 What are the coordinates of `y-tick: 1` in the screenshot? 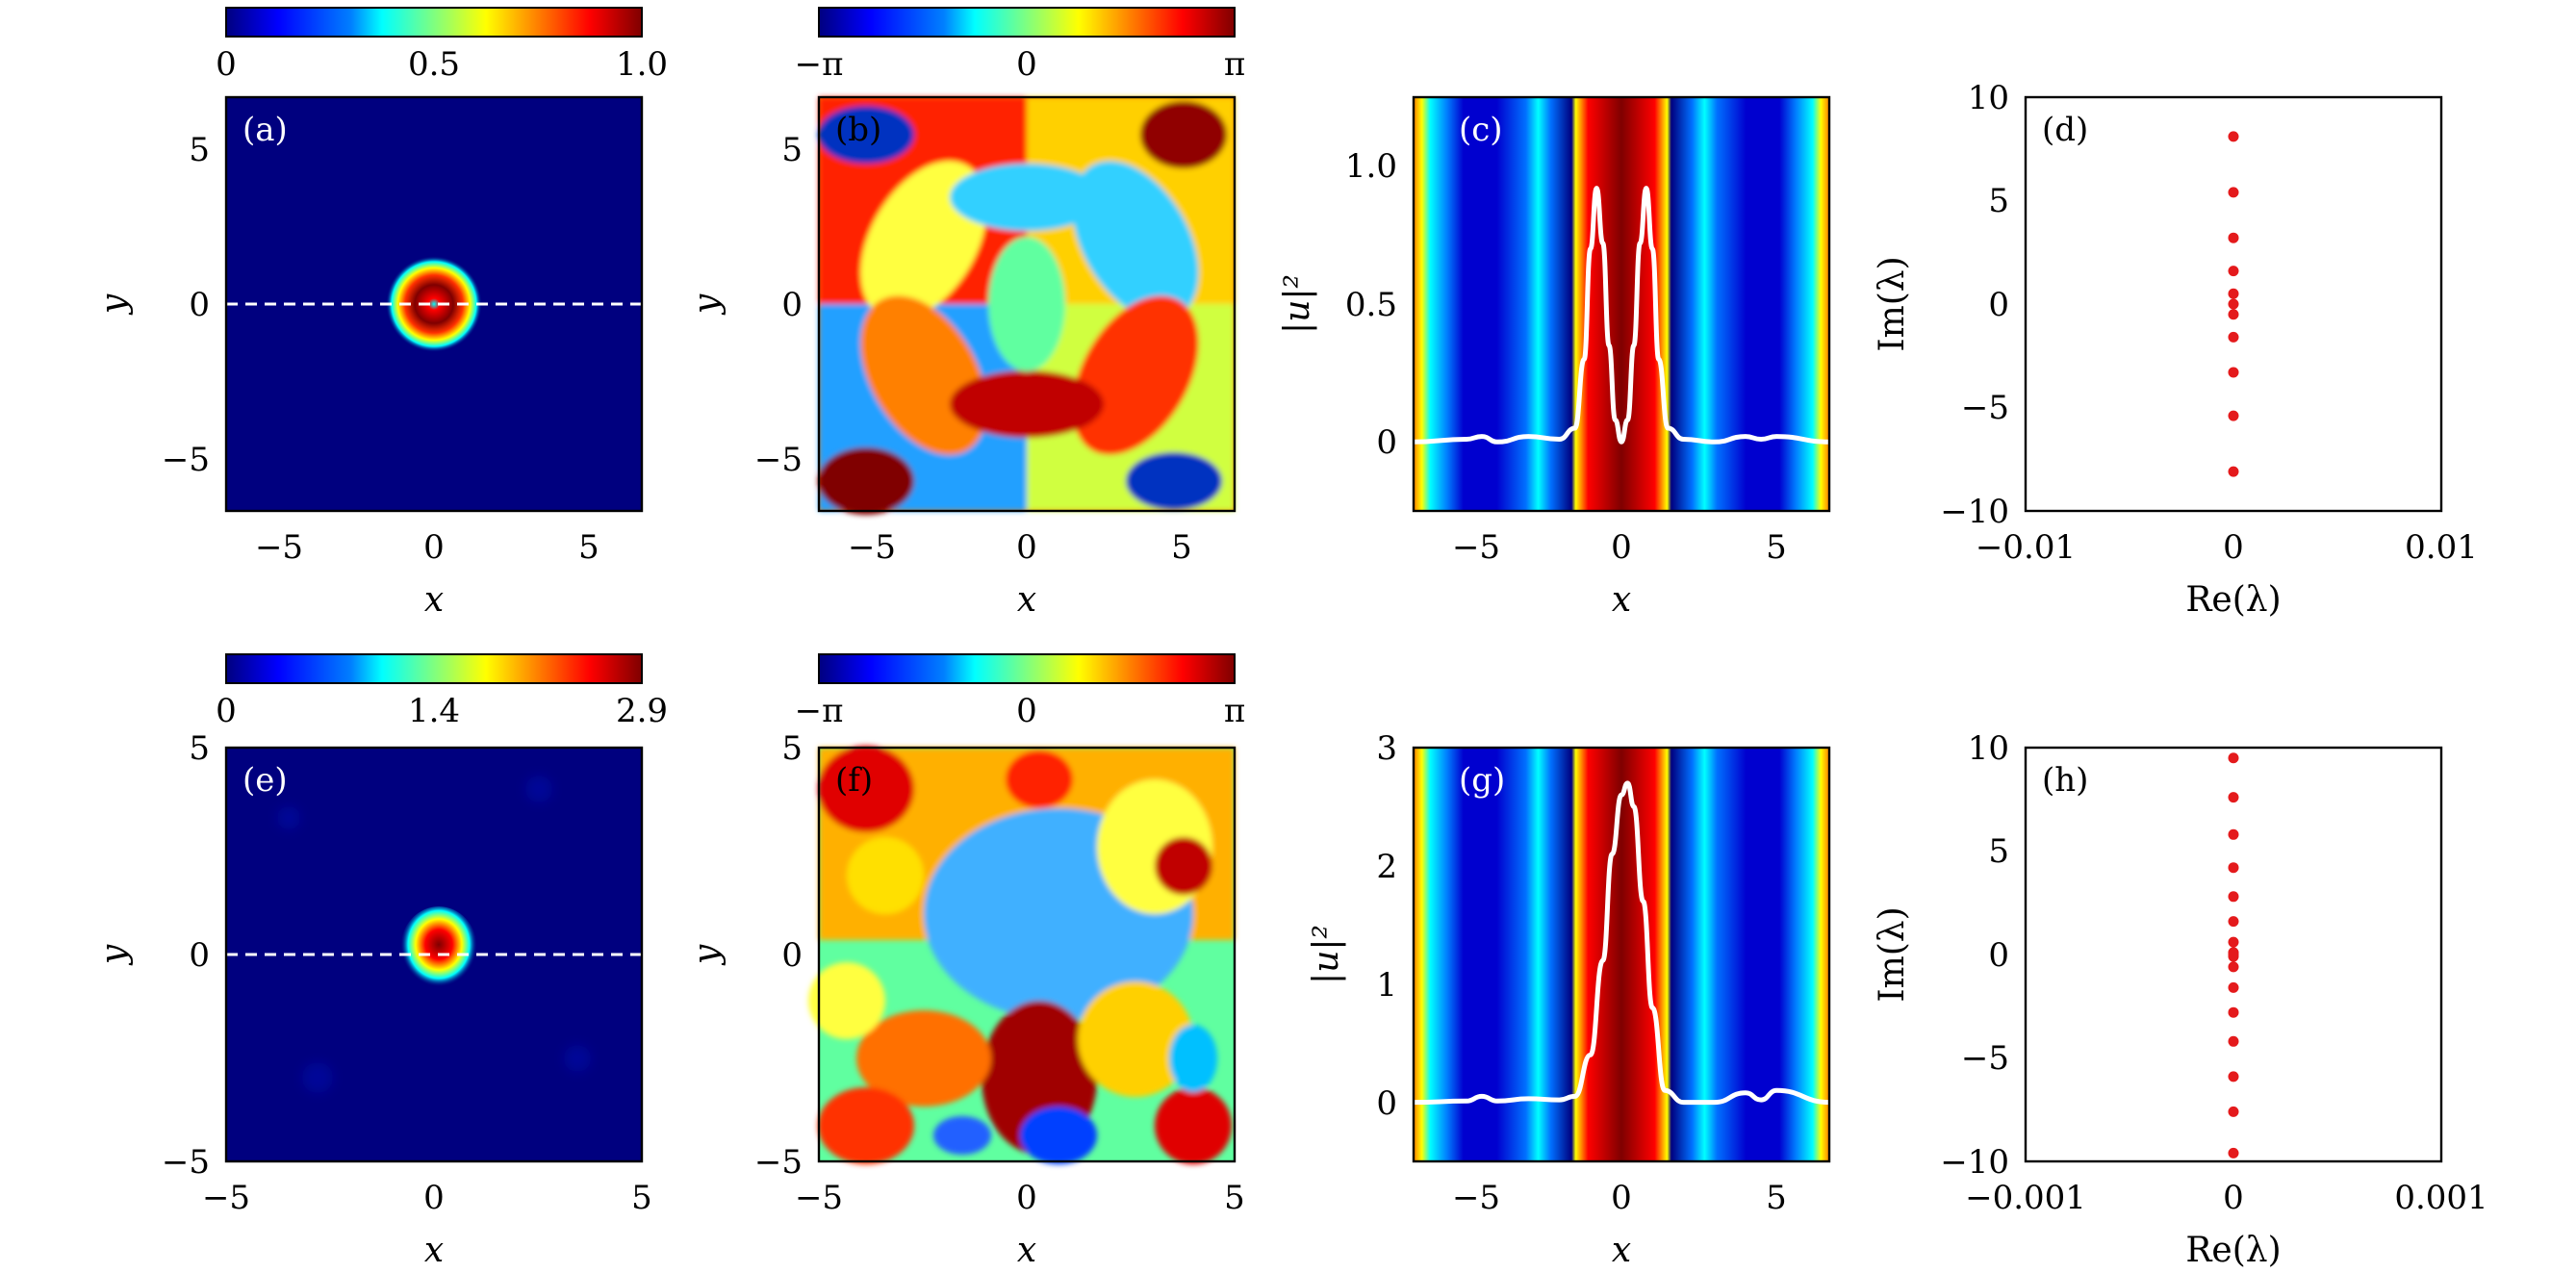 It's located at (1386, 985).